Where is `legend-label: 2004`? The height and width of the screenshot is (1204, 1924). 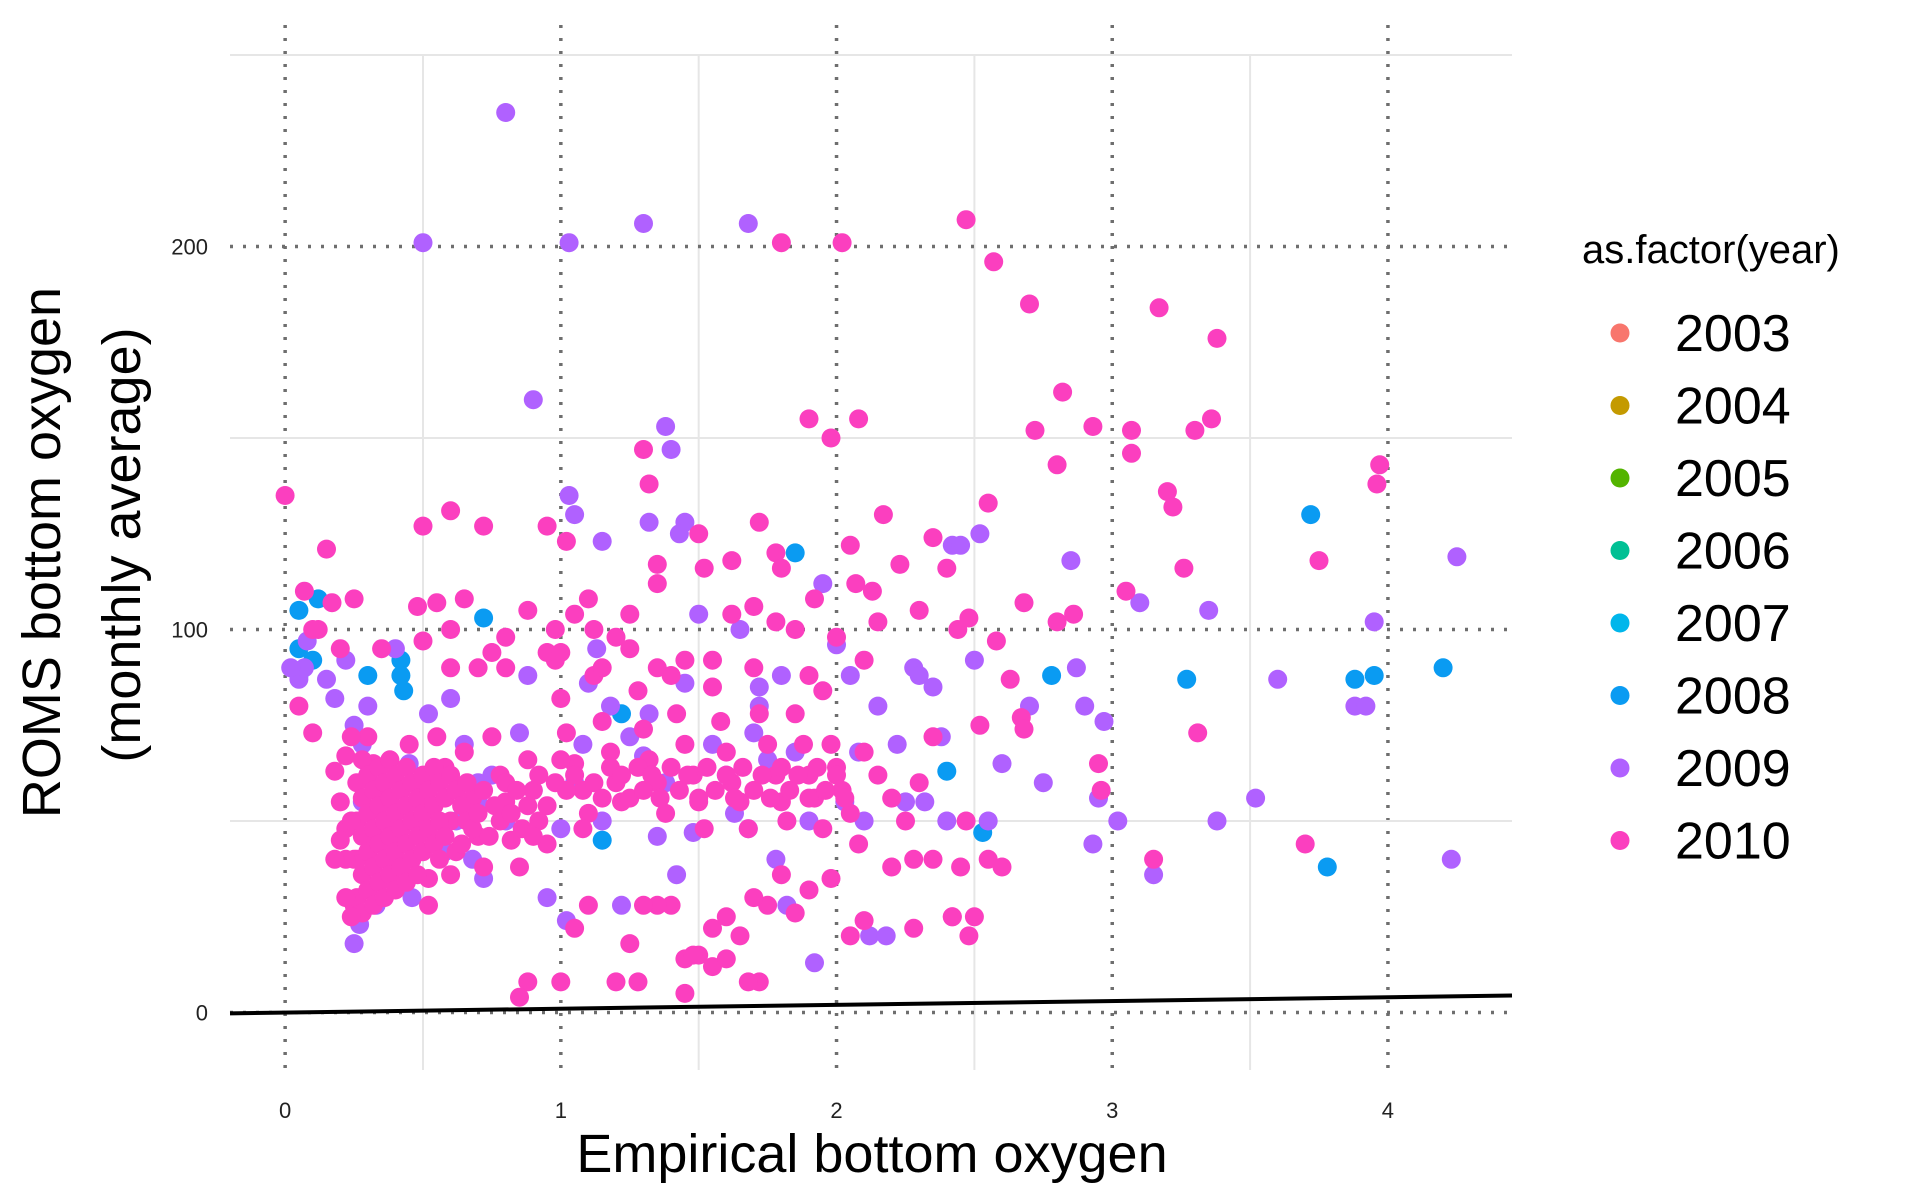 legend-label: 2004 is located at coordinates (1733, 407).